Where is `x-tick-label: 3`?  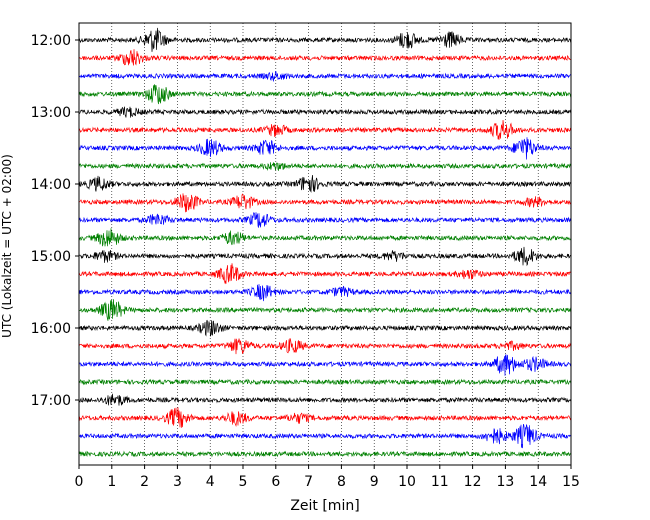
x-tick-label: 3 is located at coordinates (177, 482).